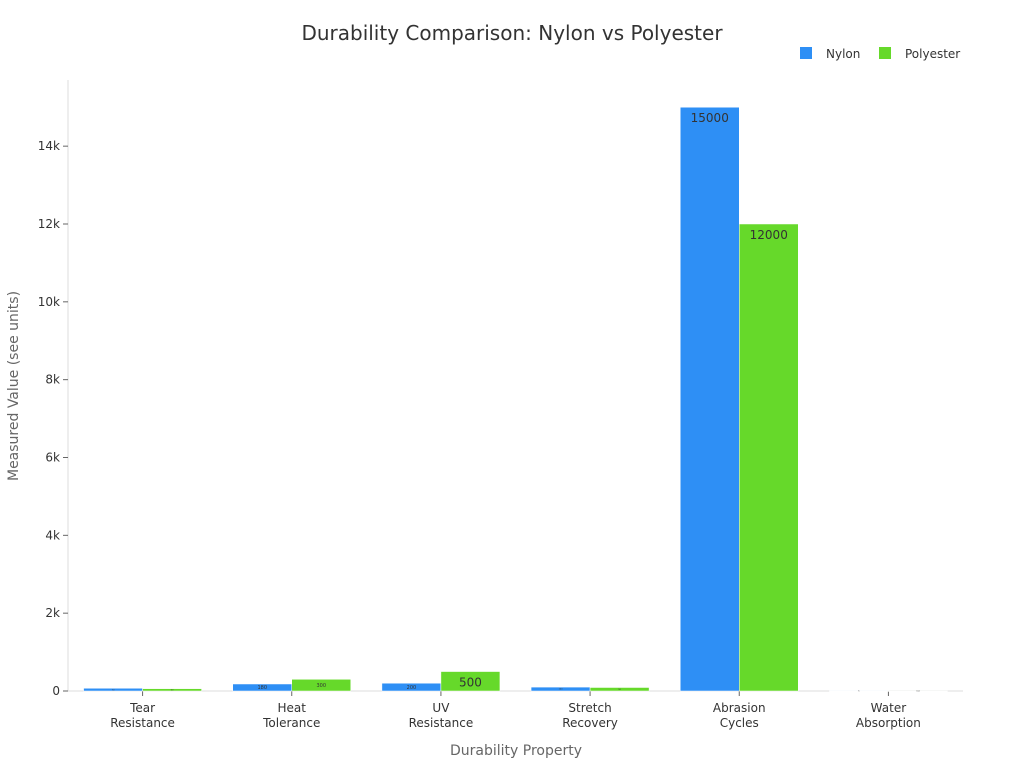 The image size is (1024, 768). What do you see at coordinates (888, 723) in the screenshot?
I see `x-tick-label: Absorption` at bounding box center [888, 723].